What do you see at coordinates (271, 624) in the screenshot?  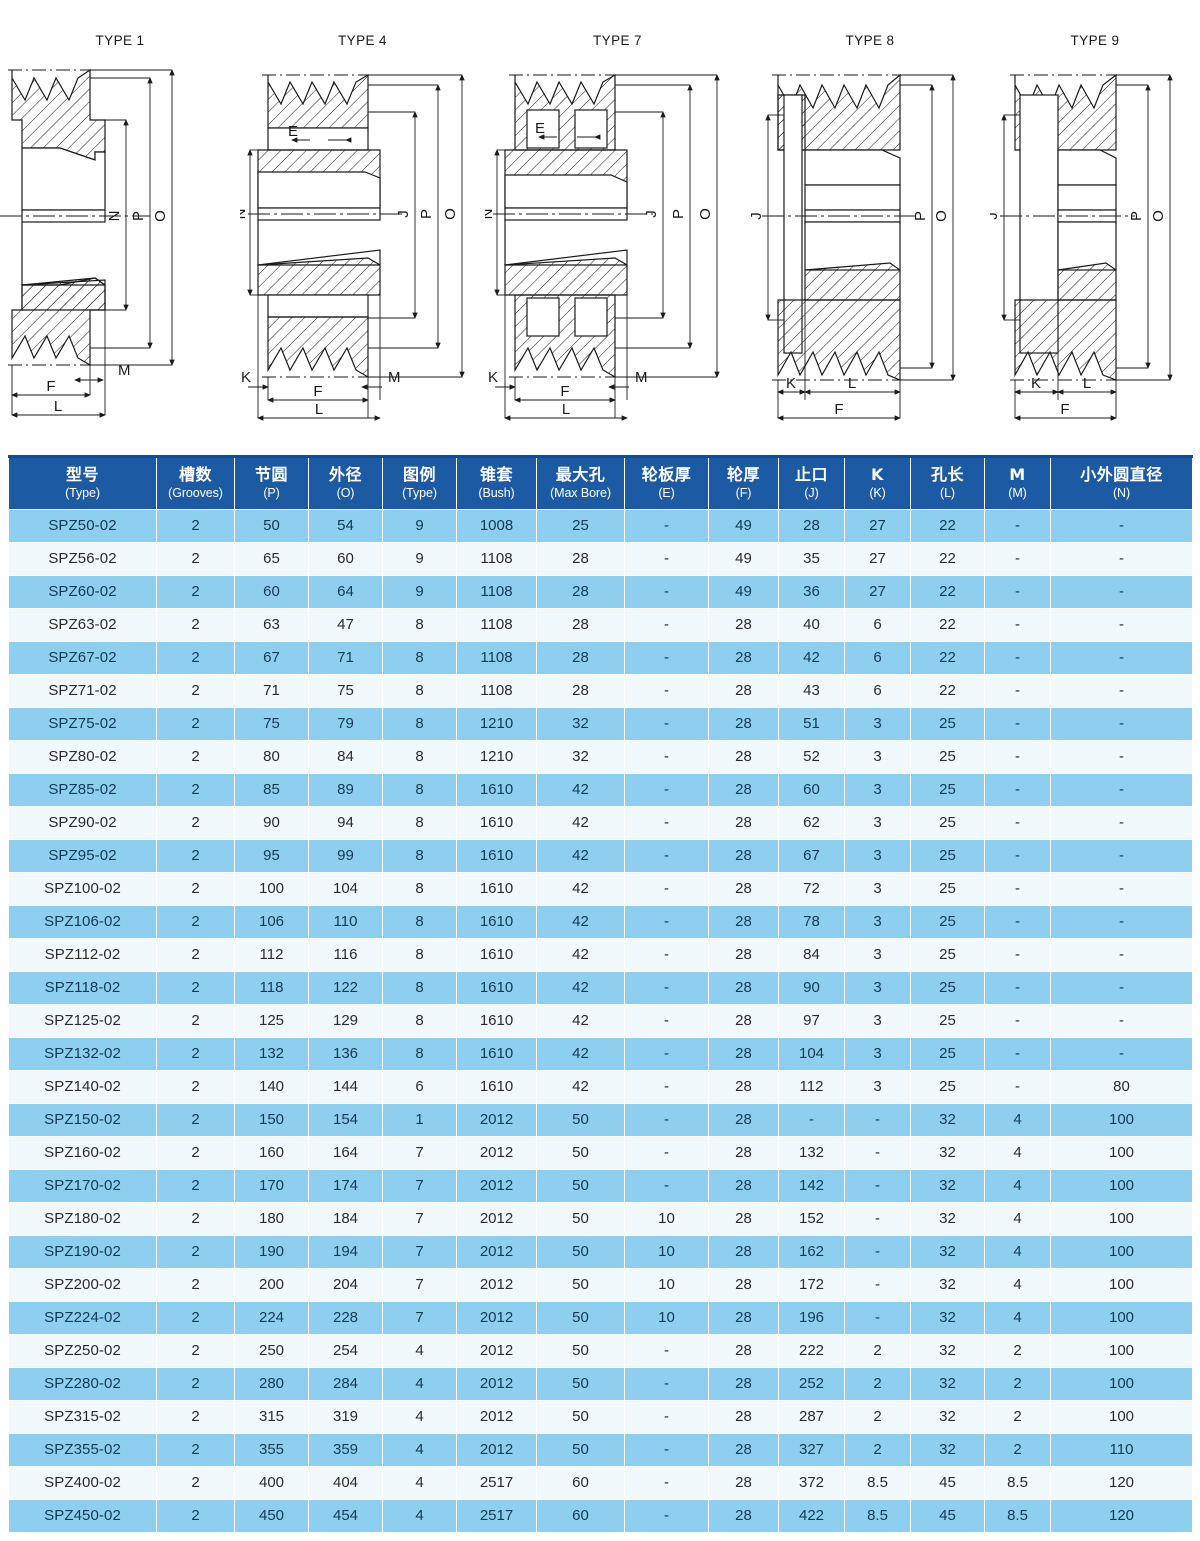 I see `cell-value: 63` at bounding box center [271, 624].